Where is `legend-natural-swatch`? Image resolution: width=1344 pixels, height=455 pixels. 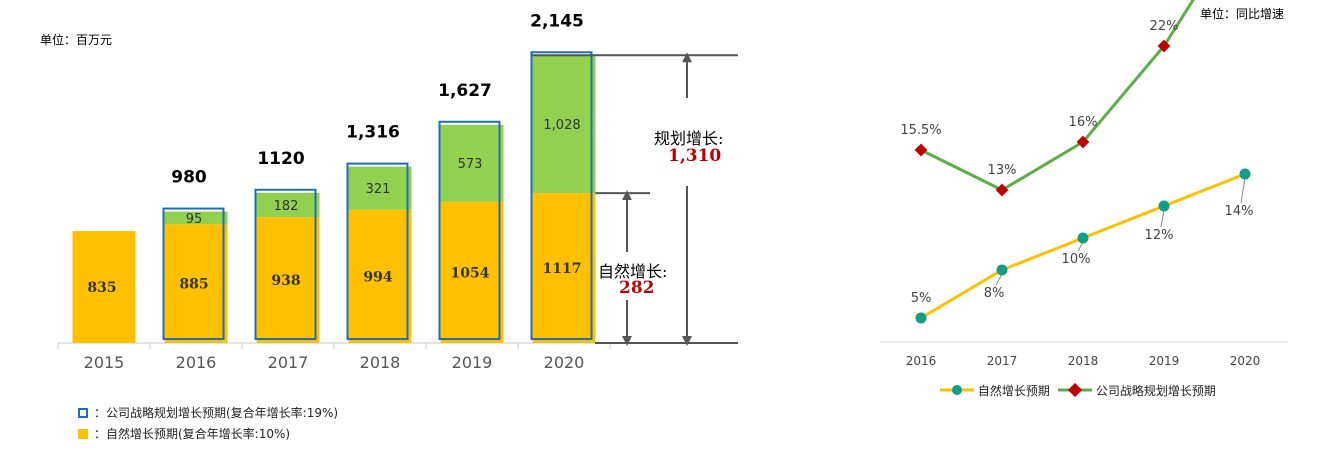 legend-natural-swatch is located at coordinates (83, 434).